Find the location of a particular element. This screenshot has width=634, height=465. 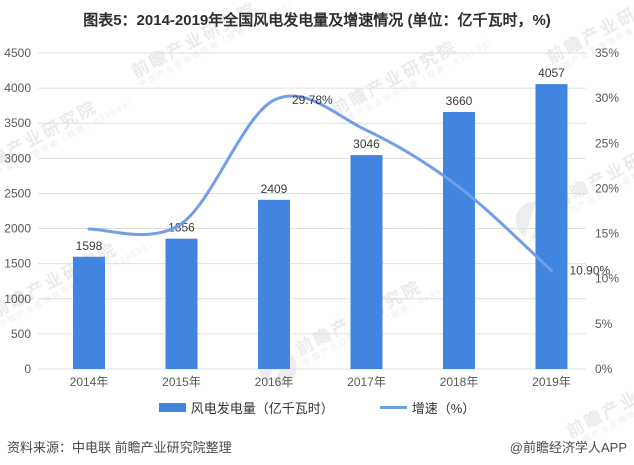

bar-2019年 is located at coordinates (551, 226).